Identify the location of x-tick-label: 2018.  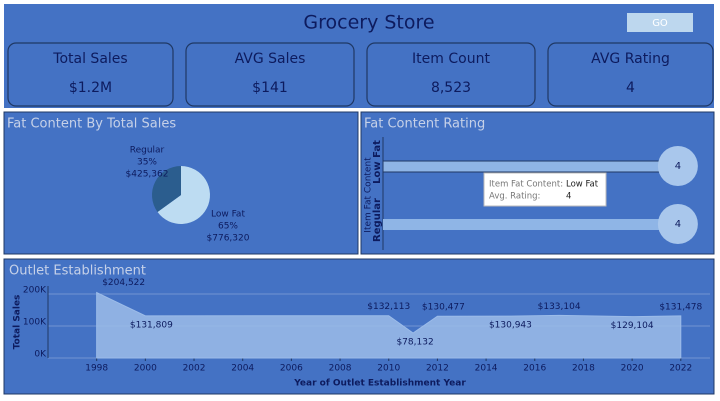
(583, 369).